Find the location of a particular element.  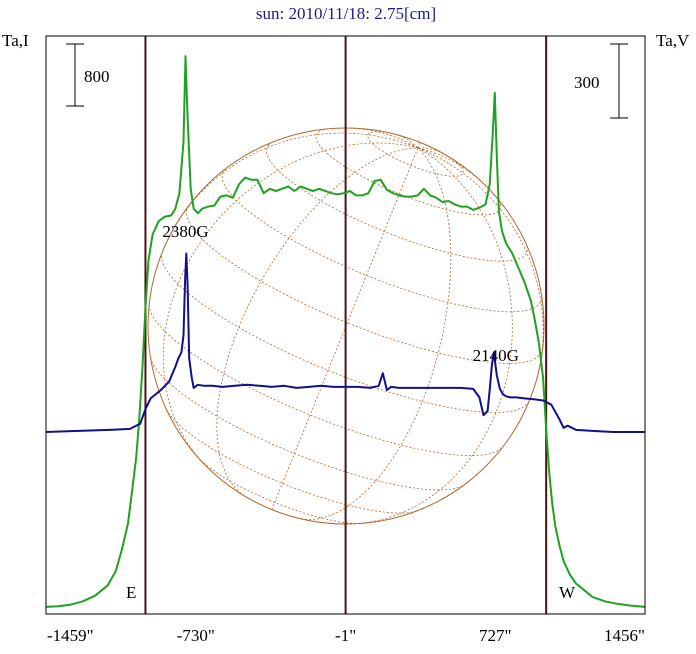

scale-bar-right-label: 300 is located at coordinates (587, 82).